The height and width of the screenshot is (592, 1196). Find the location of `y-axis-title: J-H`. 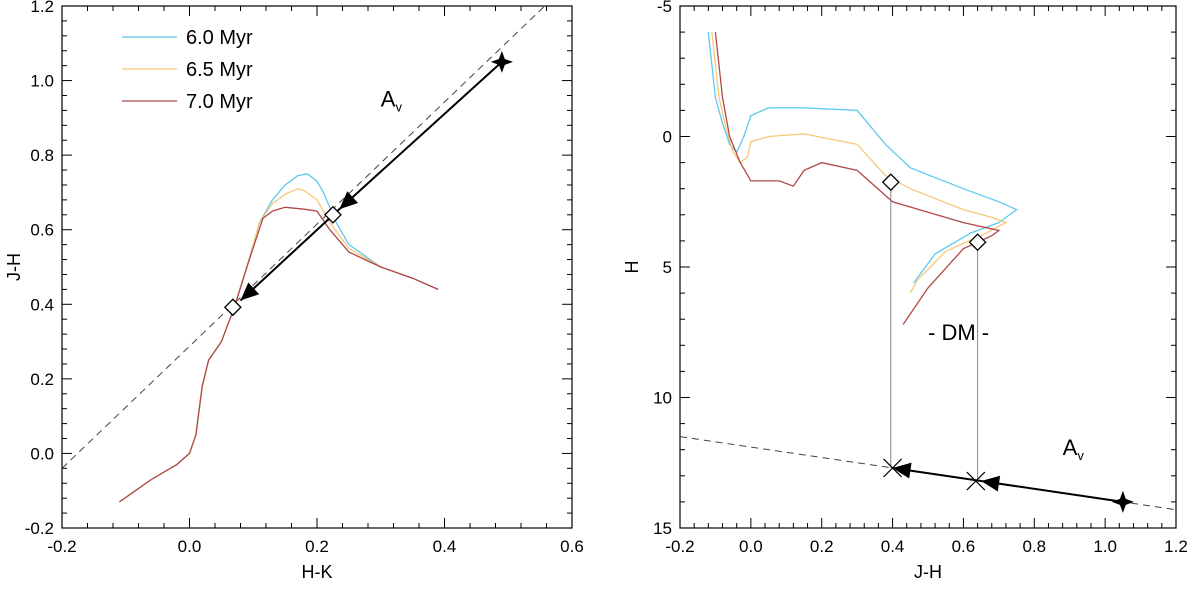

y-axis-title: J-H is located at coordinates (14, 267).